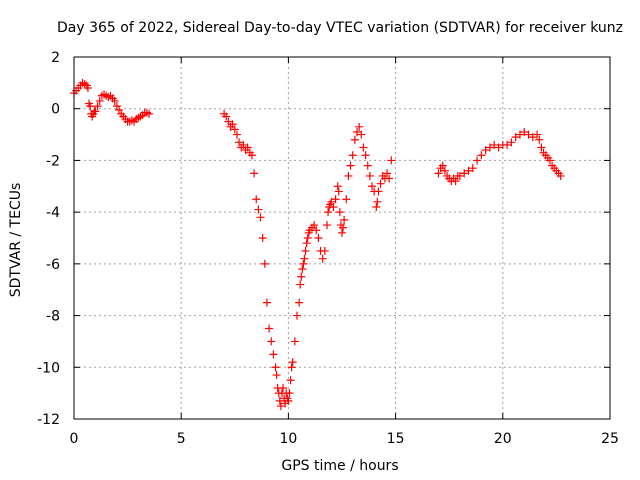  Describe the element at coordinates (16, 240) in the screenshot. I see `y-axis-label: SDTVAR / TECUs` at that location.